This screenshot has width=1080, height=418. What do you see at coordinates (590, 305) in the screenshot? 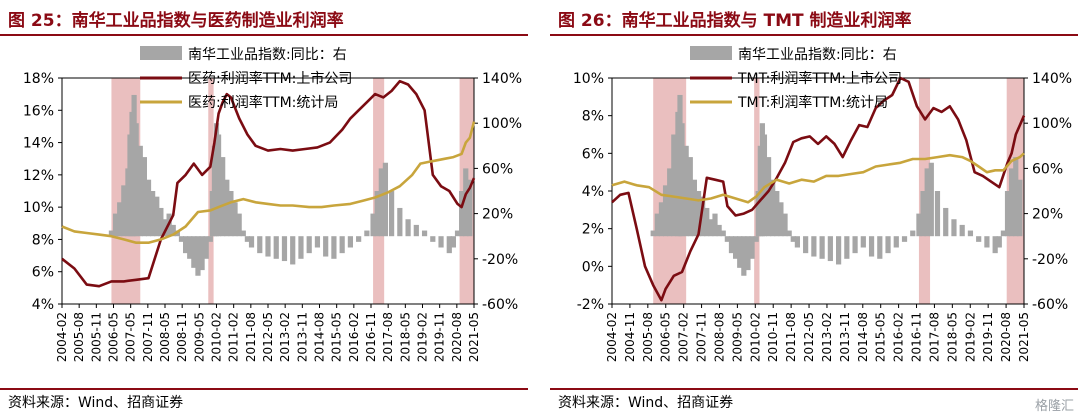
I see `y-left-tick-label: -2%` at bounding box center [590, 305].